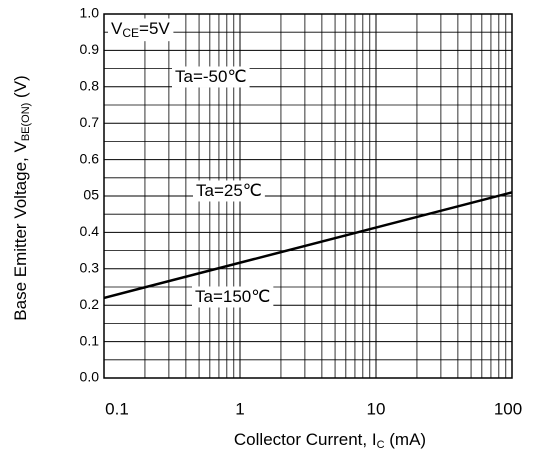 Image resolution: width=544 pixels, height=461 pixels. I want to click on annotation-main: V, so click(117, 28).